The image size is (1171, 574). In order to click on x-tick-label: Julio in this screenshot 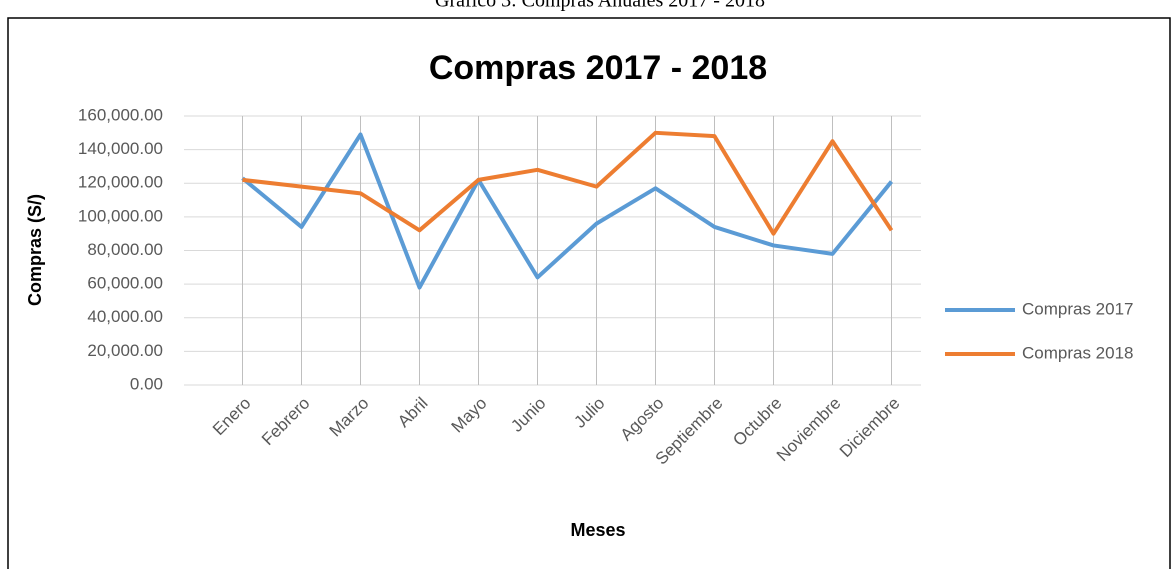, I will do `click(589, 413)`.